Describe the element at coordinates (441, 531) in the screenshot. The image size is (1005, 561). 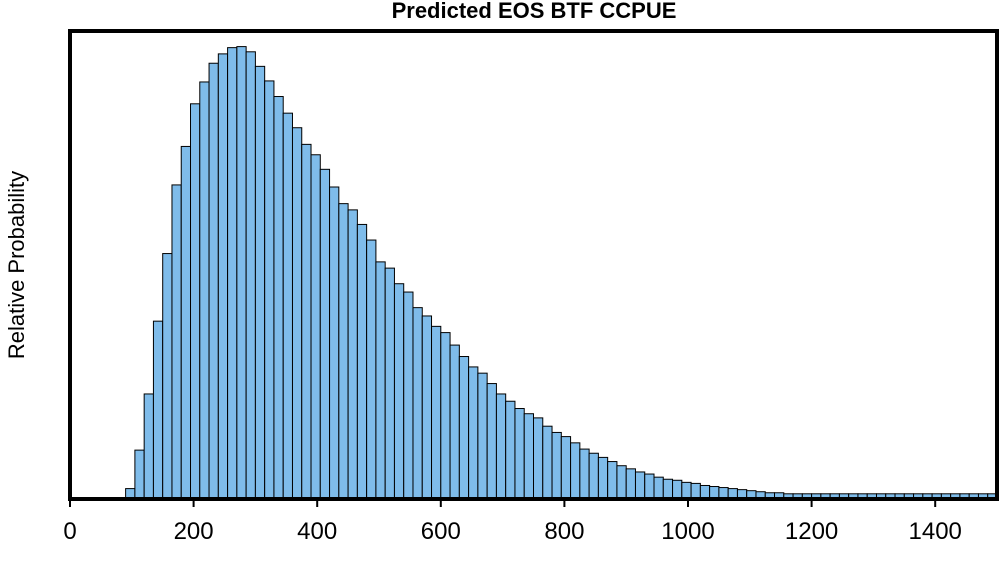
I see `x-tick-label: 600` at that location.